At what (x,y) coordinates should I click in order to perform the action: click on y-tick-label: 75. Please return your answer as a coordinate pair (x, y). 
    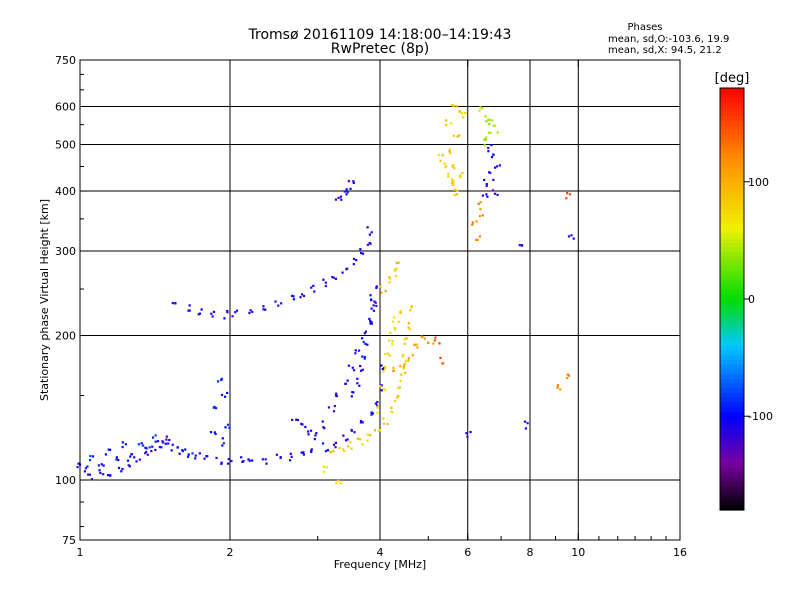
    Looking at the image, I should click on (69, 540).